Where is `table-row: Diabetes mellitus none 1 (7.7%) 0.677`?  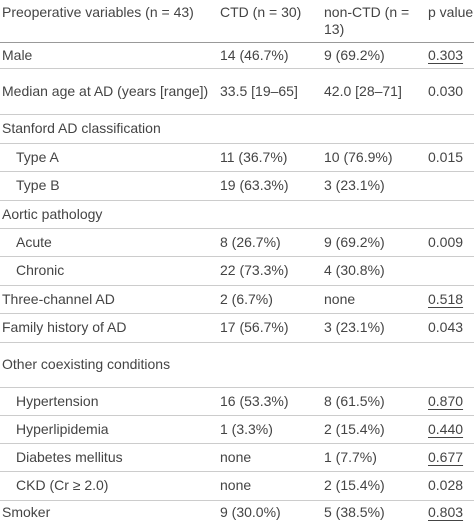 table-row: Diabetes mellitus none 1 (7.7%) 0.677 is located at coordinates (237, 457).